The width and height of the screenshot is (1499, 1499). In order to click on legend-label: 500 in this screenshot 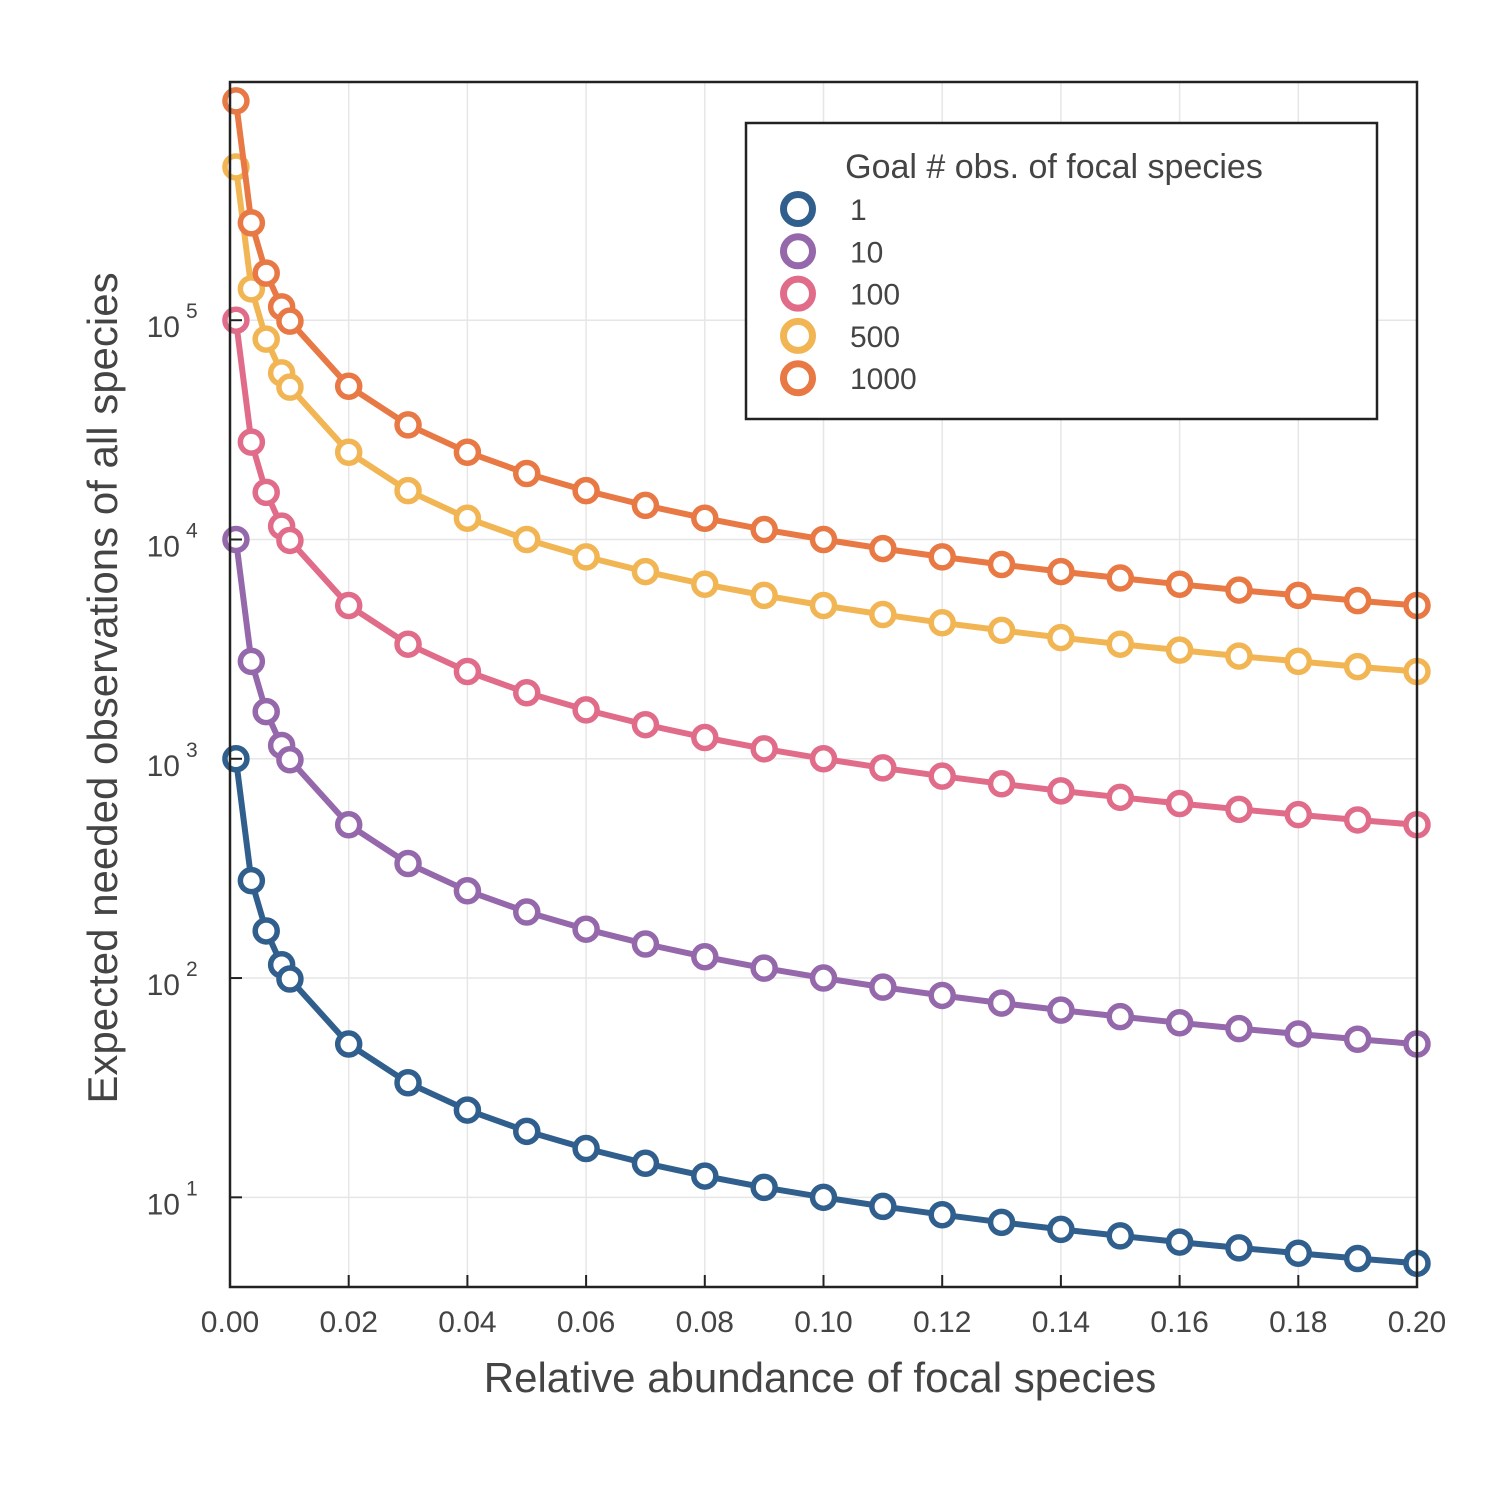, I will do `click(875, 337)`.